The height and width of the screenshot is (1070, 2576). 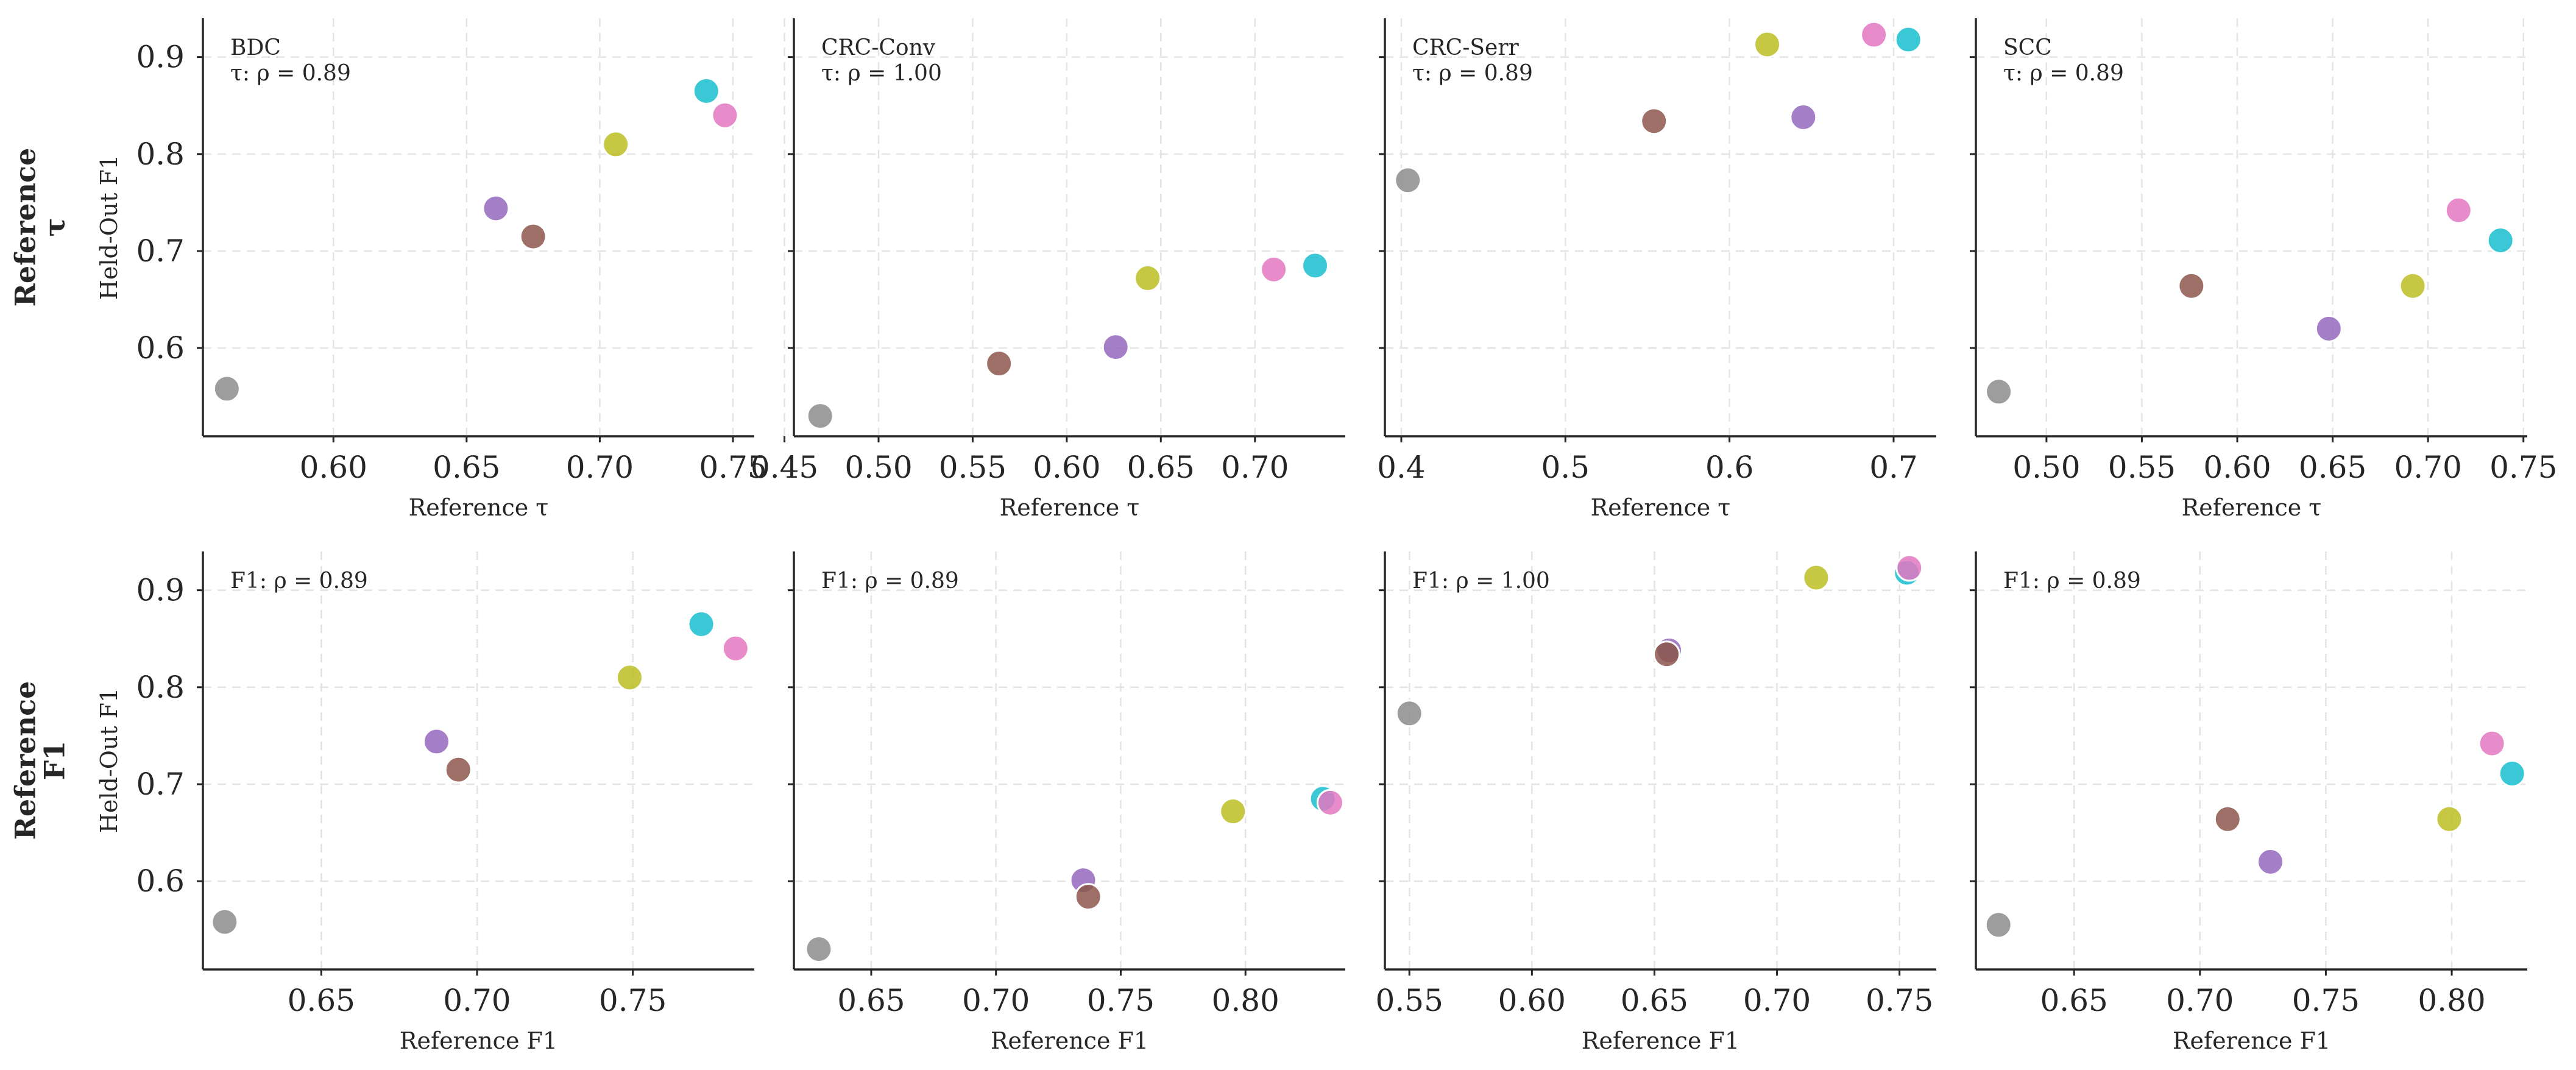 I want to click on rho-annotation: F1: ρ = 1.00, so click(x=1481, y=581).